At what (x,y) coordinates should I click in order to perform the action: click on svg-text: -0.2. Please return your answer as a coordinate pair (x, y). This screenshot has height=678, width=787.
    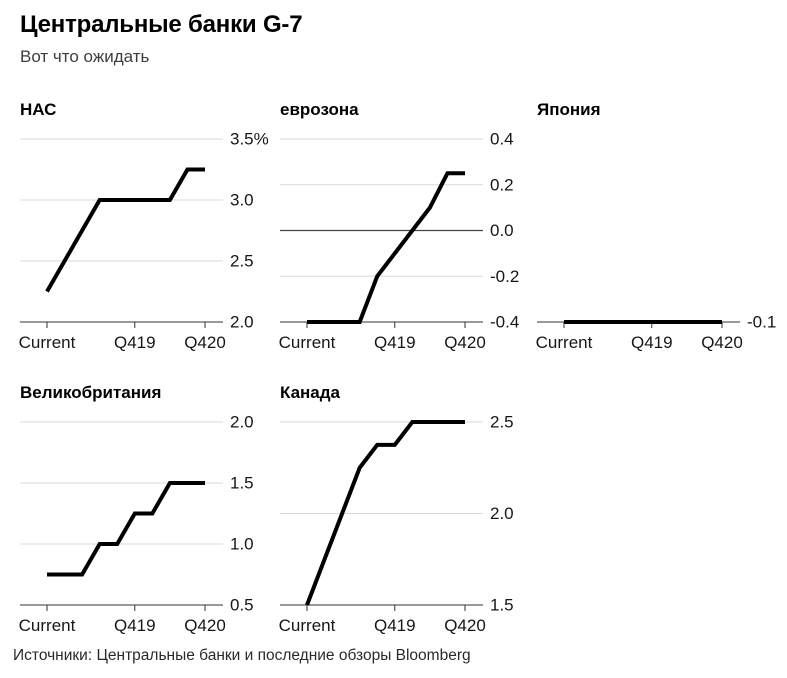
    Looking at the image, I should click on (504, 276).